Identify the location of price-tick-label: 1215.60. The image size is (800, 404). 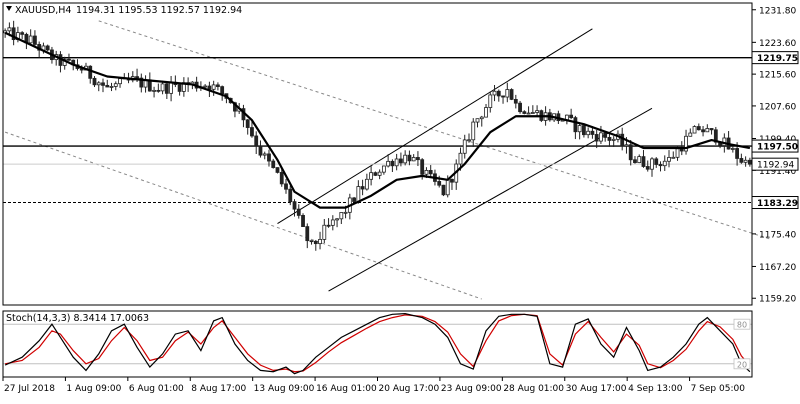
(777, 76).